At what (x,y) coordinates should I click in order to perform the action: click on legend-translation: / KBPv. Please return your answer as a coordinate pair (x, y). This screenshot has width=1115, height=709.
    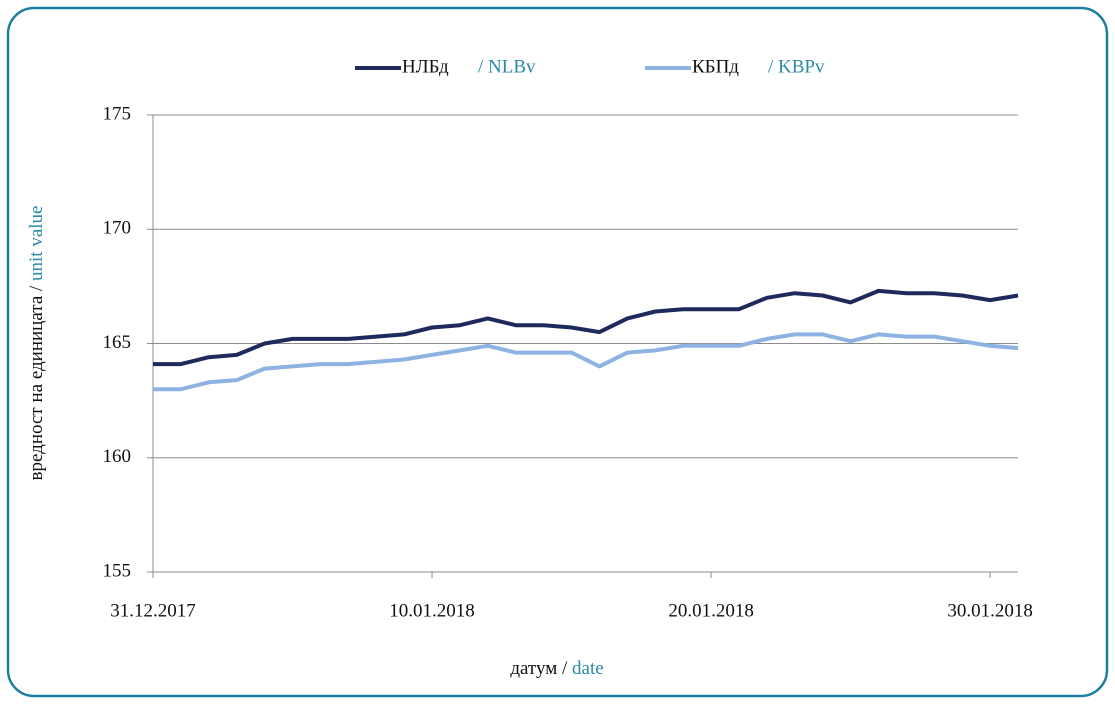
    Looking at the image, I should click on (796, 66).